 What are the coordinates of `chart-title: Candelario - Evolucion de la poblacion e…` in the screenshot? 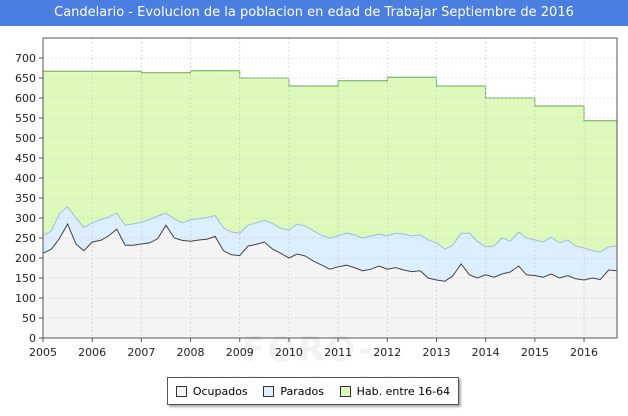 It's located at (314, 13).